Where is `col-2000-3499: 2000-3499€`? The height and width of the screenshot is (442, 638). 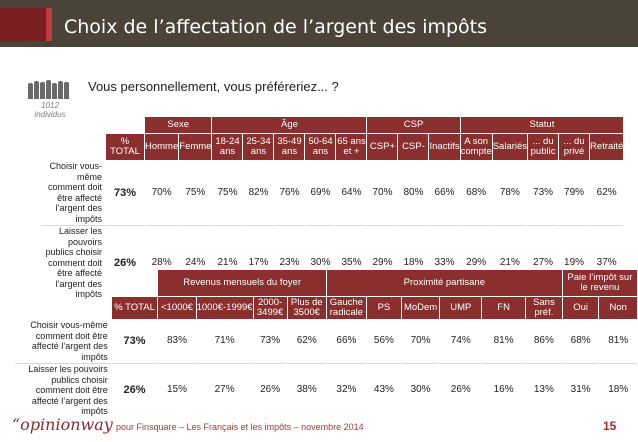 col-2000-3499: 2000-3499€ is located at coordinates (270, 308).